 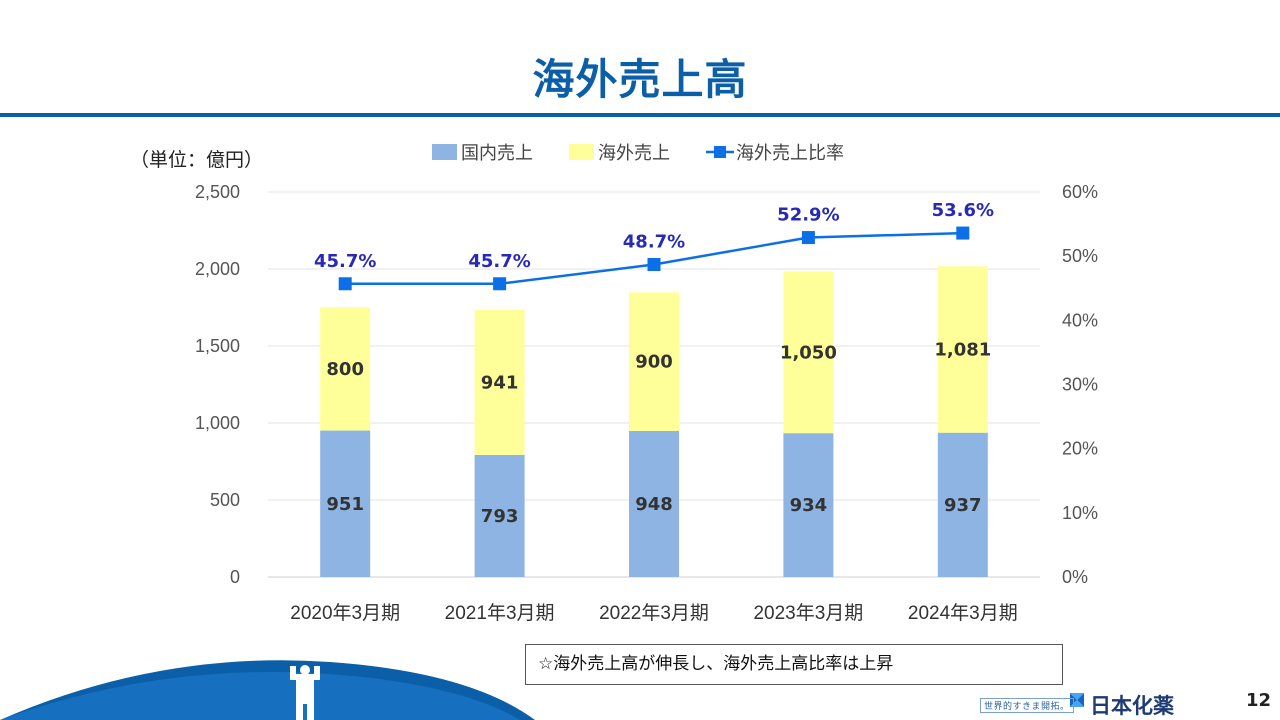 I want to click on company-tagline: 世界的すきま開拓。, so click(x=1027, y=705).